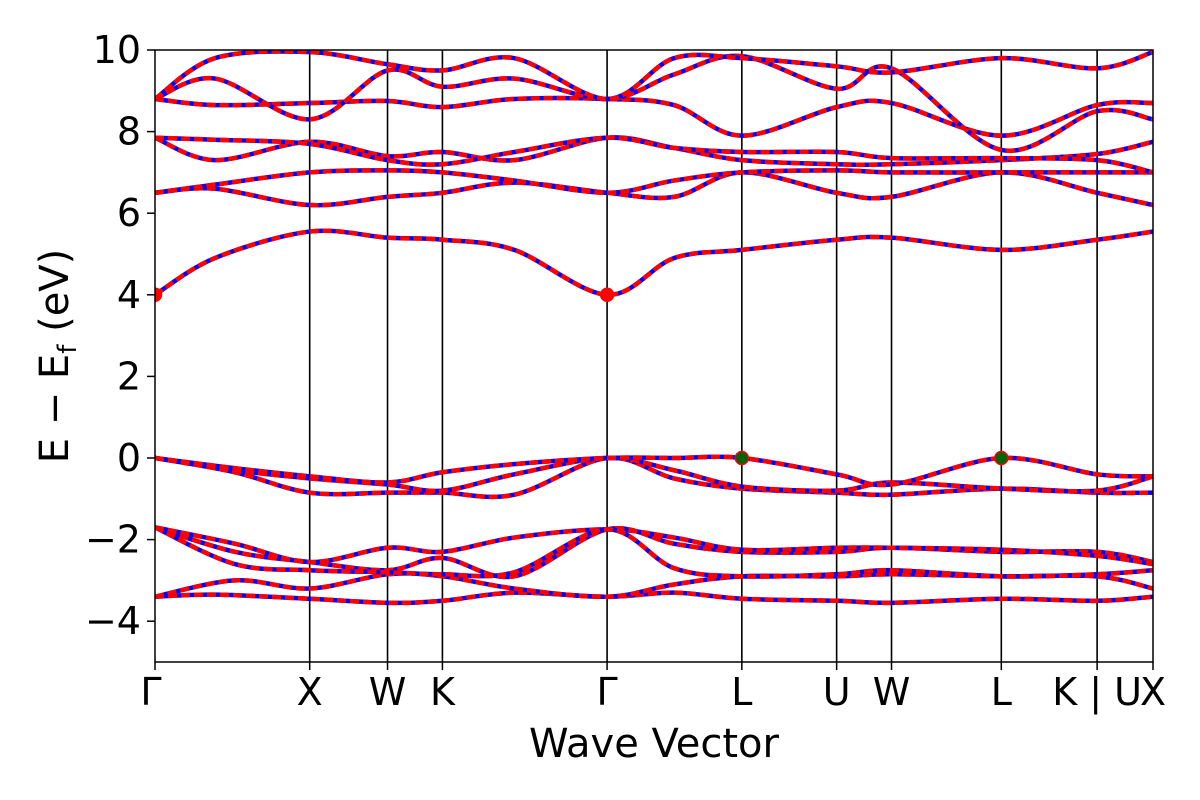 The height and width of the screenshot is (800, 1200). I want to click on y-tick-label: 6, so click(129, 213).